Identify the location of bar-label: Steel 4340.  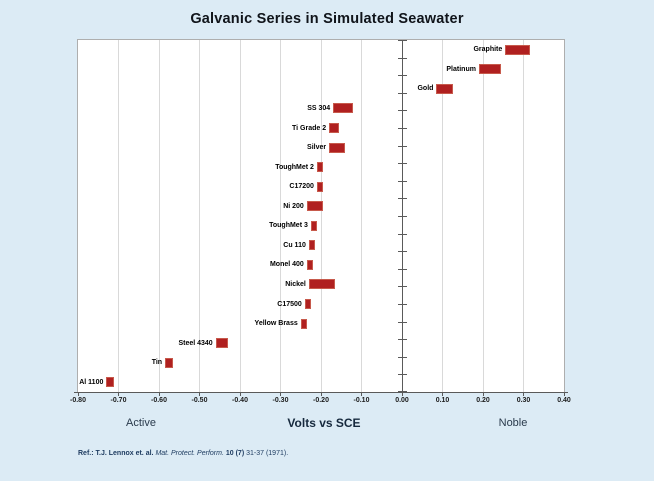
(195, 343).